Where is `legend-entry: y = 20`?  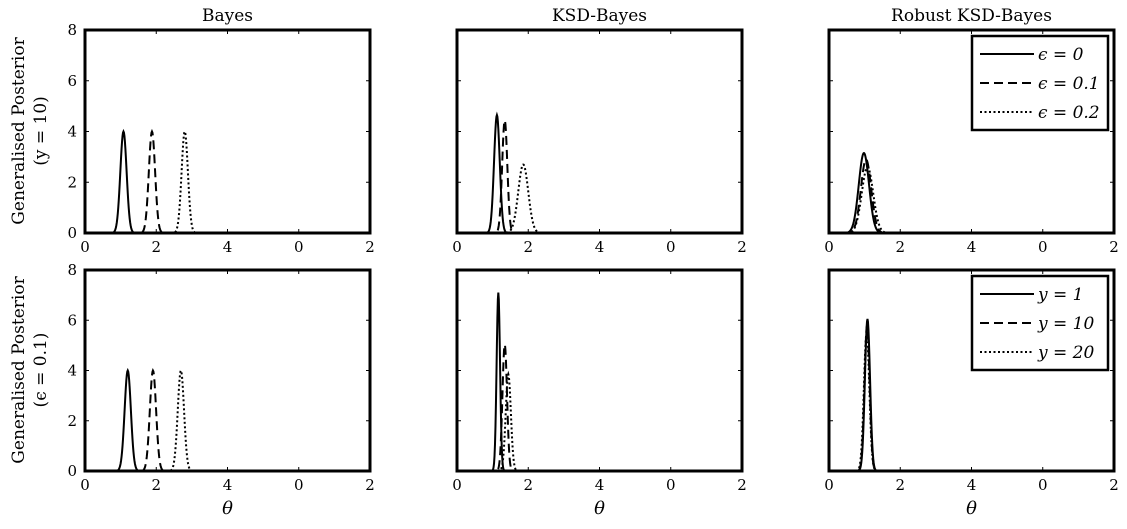
legend-entry: y = 20 is located at coordinates (1065, 353).